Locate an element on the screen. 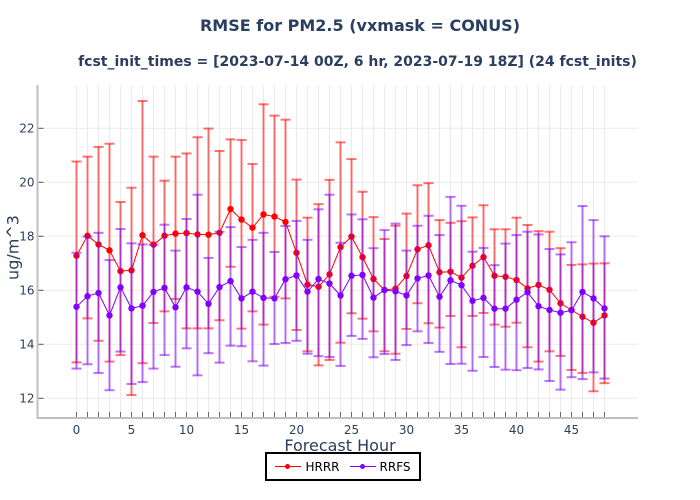  legend-swatch-hrrr is located at coordinates (288, 467).